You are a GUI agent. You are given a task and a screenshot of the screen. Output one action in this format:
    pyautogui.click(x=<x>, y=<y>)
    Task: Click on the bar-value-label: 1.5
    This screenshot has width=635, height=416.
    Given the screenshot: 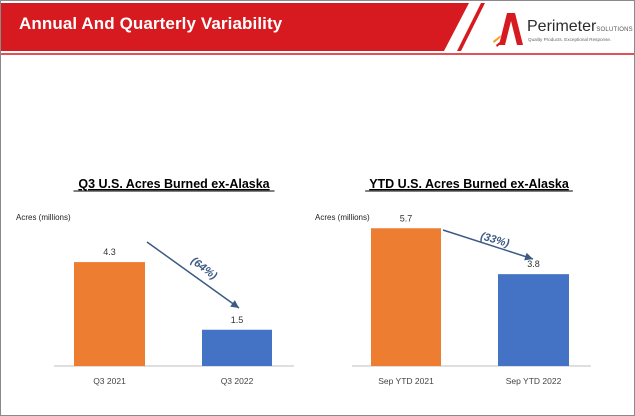 What is the action you would take?
    pyautogui.click(x=237, y=320)
    